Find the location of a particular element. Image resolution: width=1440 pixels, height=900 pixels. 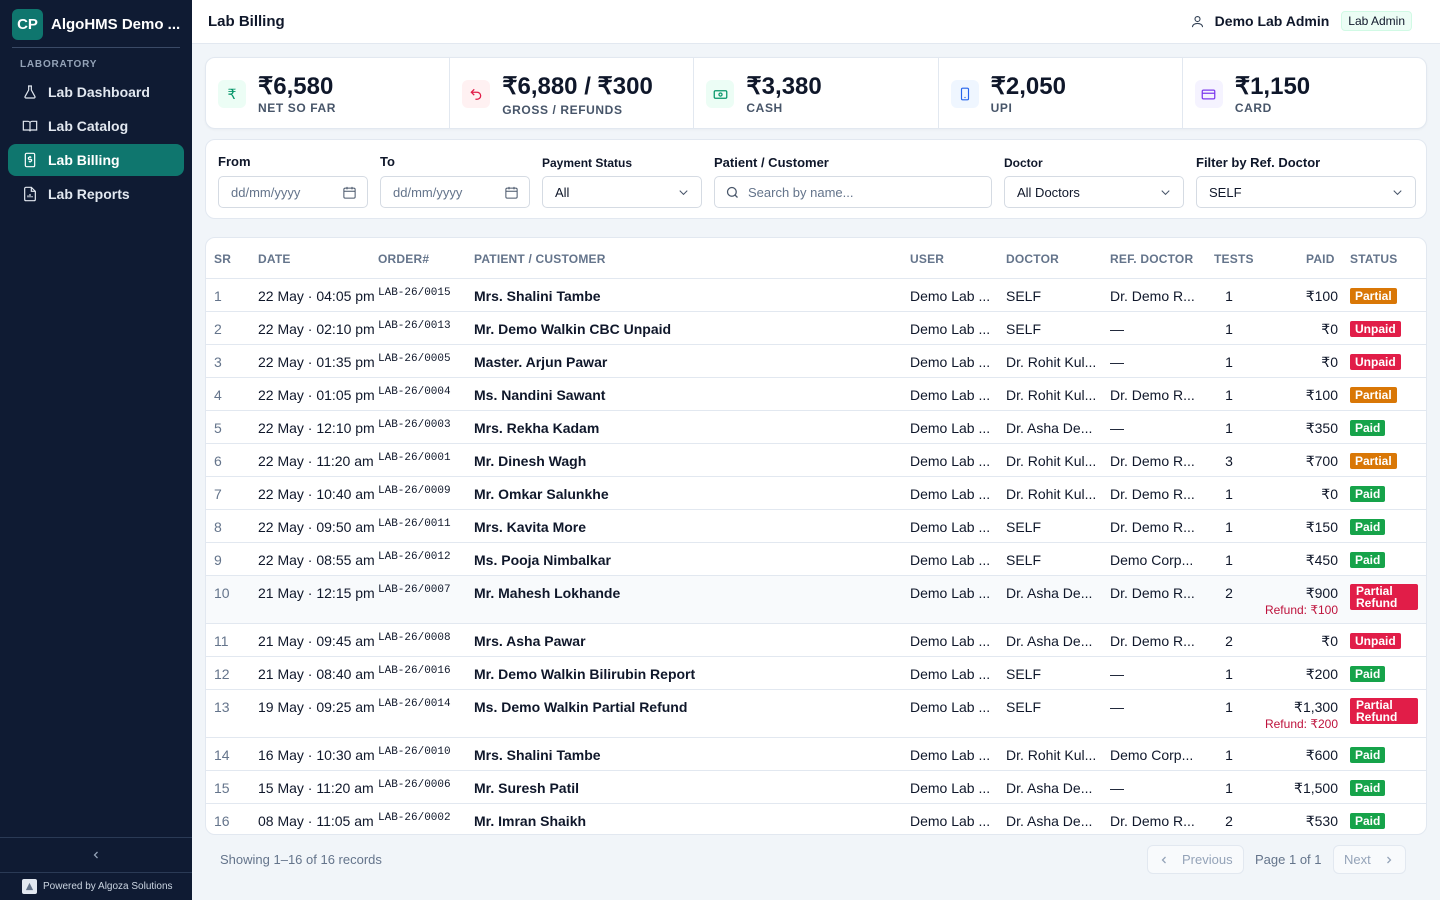

payment-status-select: All is located at coordinates (622, 192).